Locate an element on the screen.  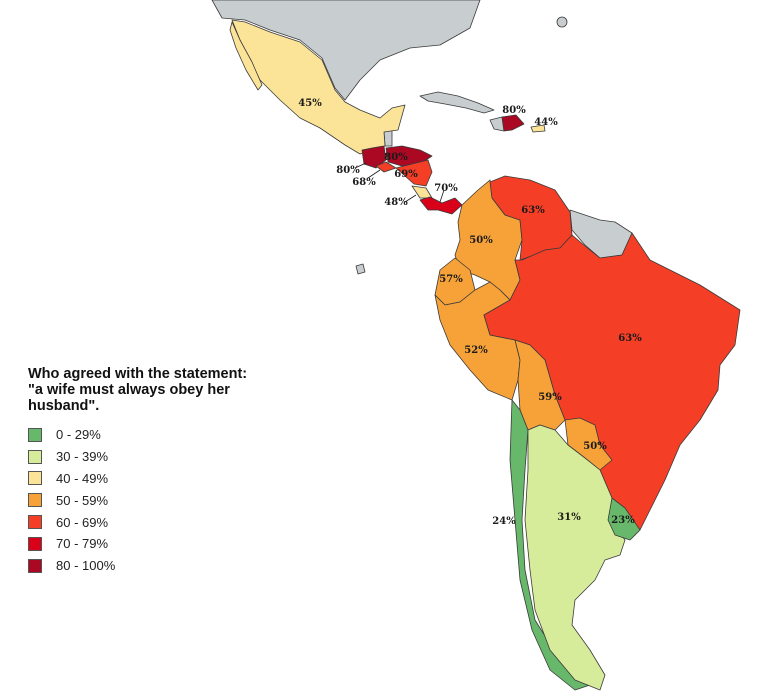
legend-item: 50 - 59% is located at coordinates (158, 500).